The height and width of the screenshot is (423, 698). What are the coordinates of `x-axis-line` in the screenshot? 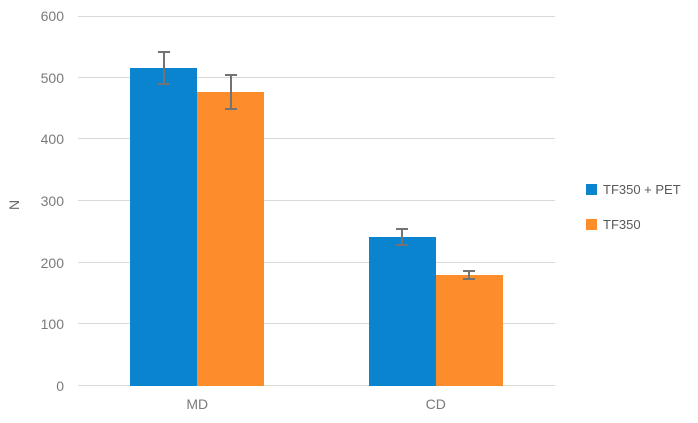 It's located at (316, 385).